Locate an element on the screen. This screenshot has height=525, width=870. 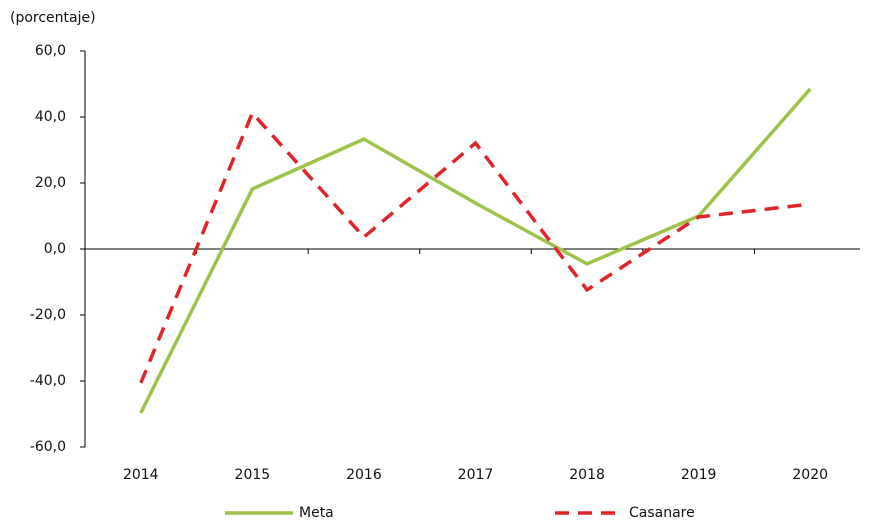
y-tick-label: 0,0 is located at coordinates (55, 249).